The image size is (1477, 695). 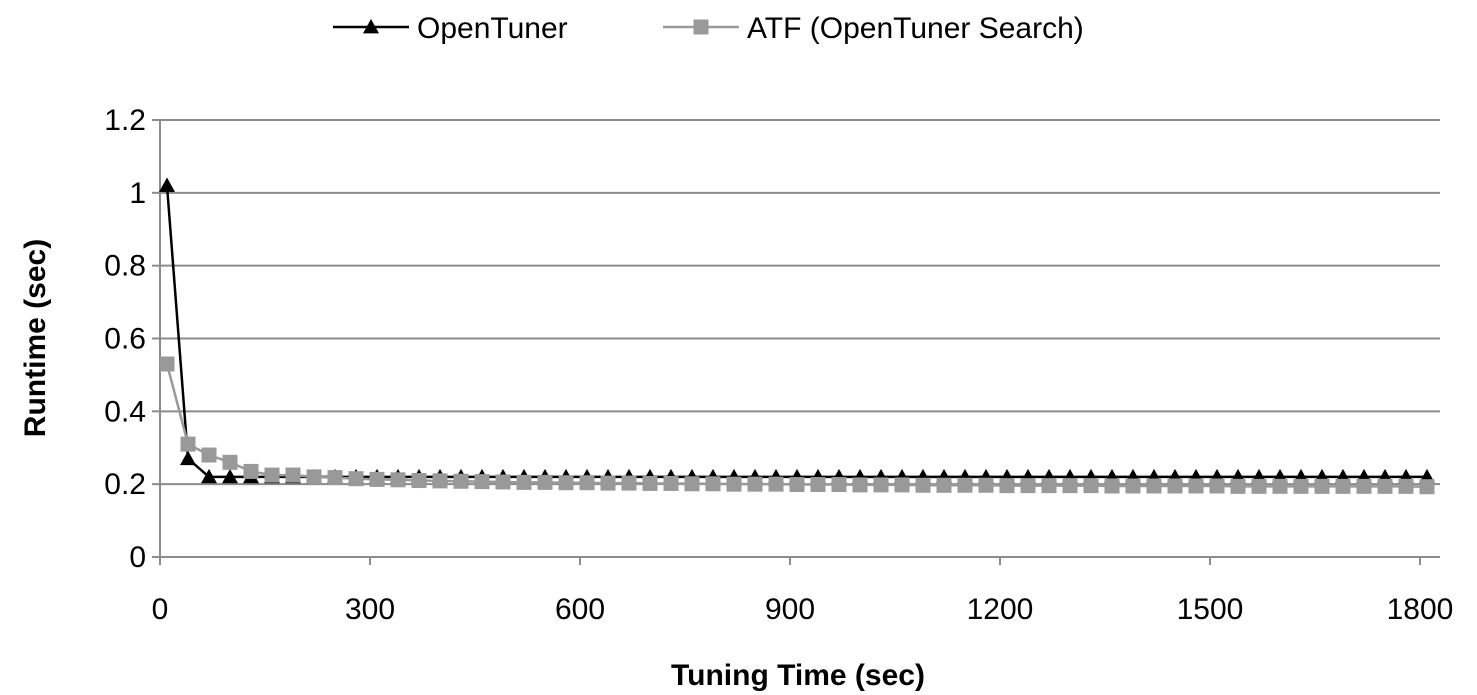 I want to click on x-axis-title: Tuning Time (sec), so click(x=798, y=675).